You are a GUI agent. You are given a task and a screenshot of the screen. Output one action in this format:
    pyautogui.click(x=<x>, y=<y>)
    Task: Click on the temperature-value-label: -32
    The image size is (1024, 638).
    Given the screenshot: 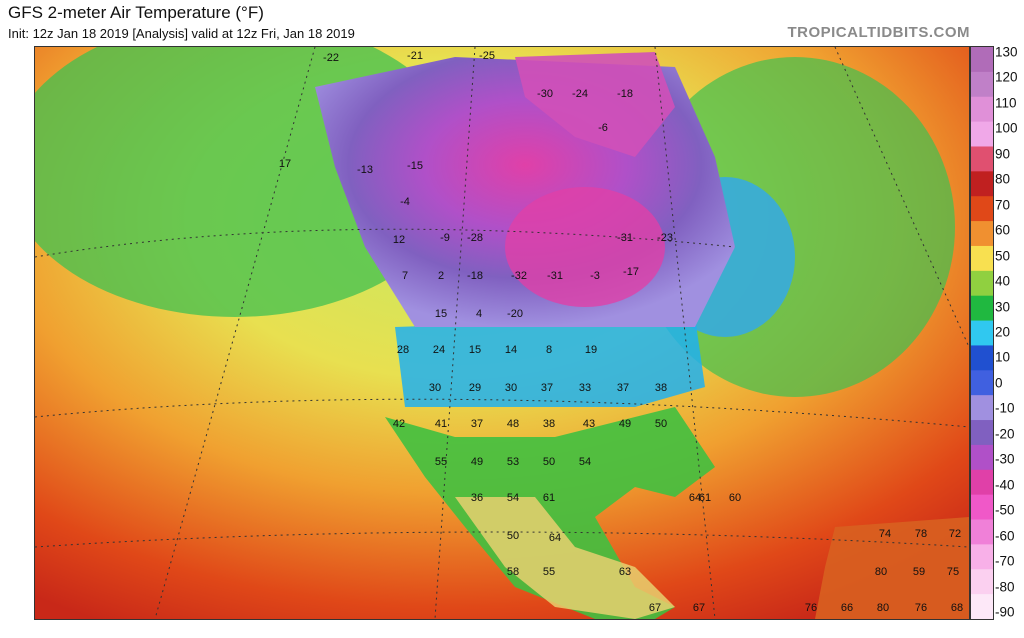 What is the action you would take?
    pyautogui.click(x=519, y=276)
    